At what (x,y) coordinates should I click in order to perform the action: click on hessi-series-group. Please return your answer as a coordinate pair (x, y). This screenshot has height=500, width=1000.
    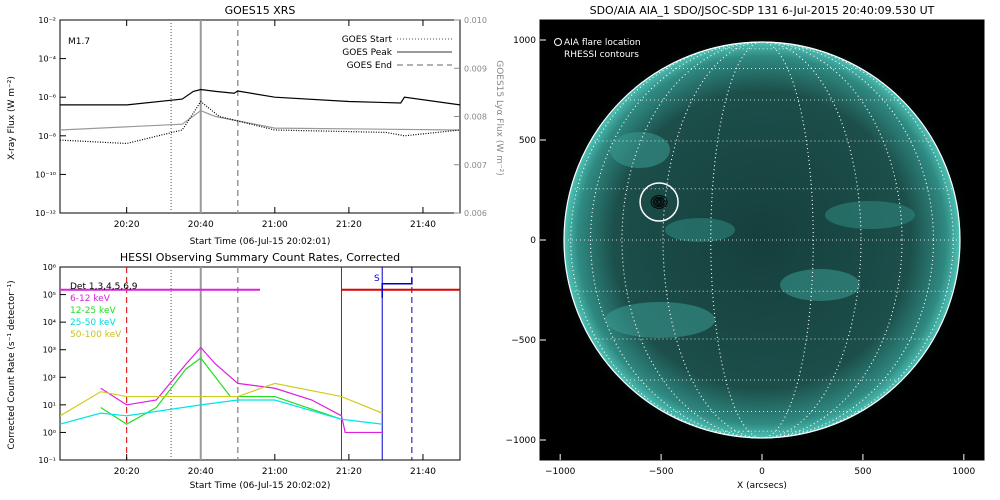
    Looking at the image, I should click on (221, 390).